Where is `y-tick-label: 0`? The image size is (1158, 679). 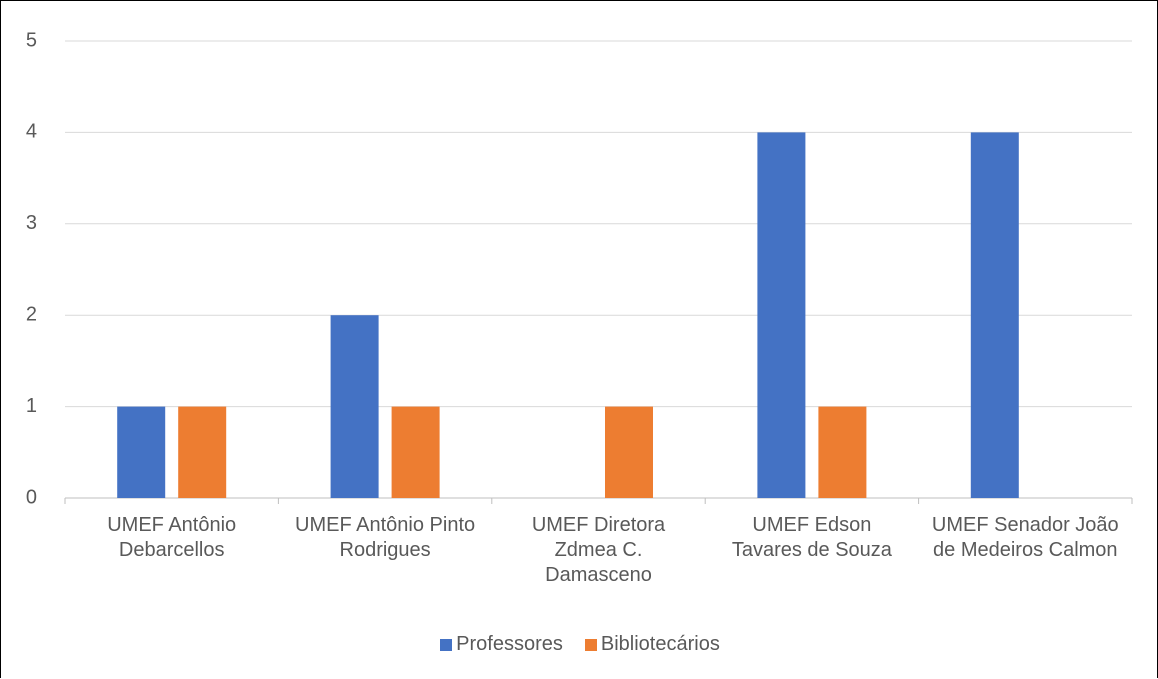 y-tick-label: 0 is located at coordinates (31, 497).